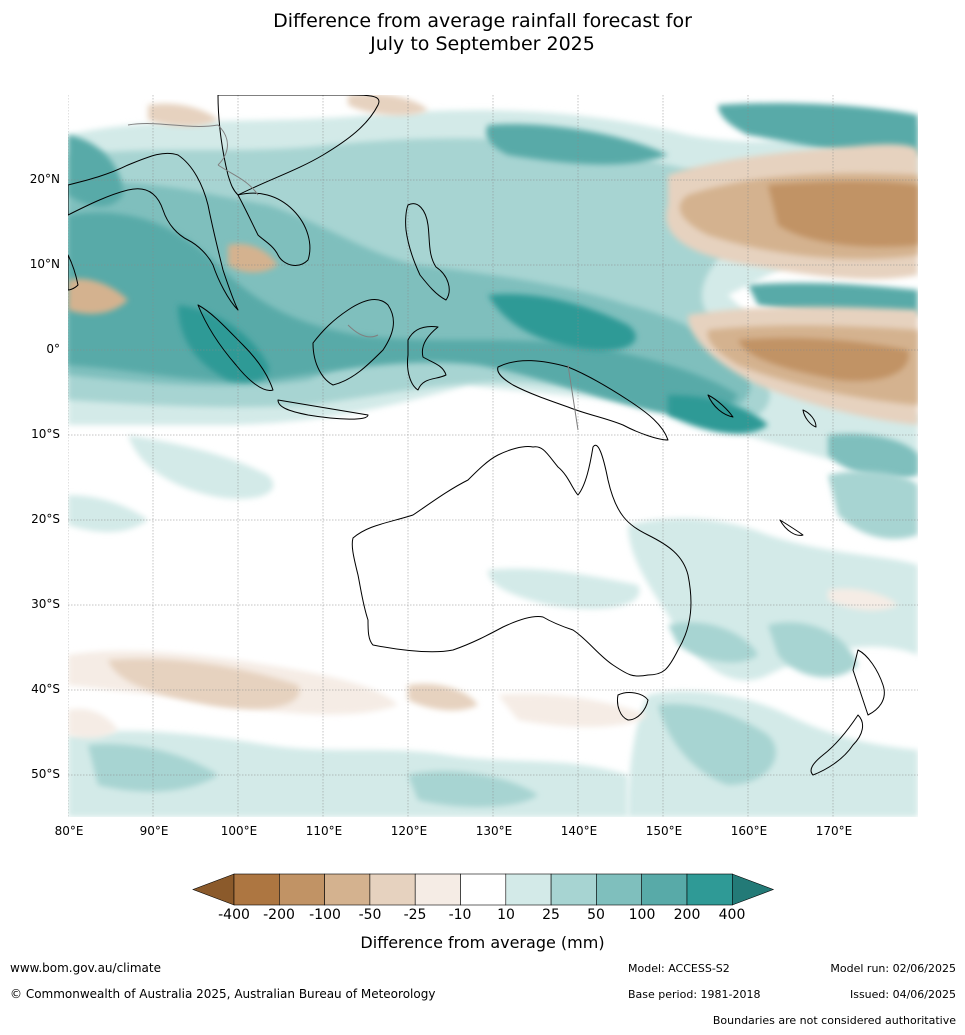 This screenshot has height=1035, width=965. Describe the element at coordinates (73, 272) in the screenshot. I see `india-coastline` at that location.